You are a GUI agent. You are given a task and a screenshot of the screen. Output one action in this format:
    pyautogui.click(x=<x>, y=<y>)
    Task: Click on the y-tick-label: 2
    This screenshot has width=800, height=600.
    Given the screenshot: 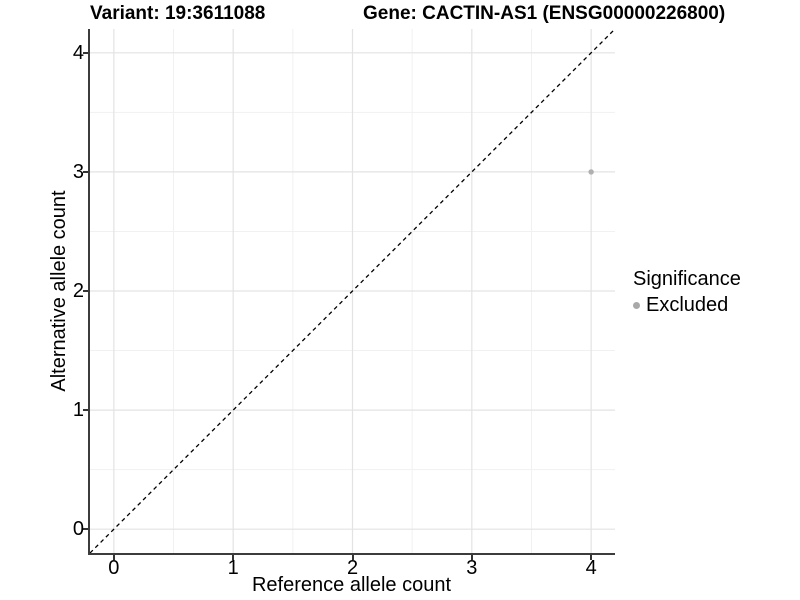 What is the action you would take?
    pyautogui.click(x=78, y=291)
    